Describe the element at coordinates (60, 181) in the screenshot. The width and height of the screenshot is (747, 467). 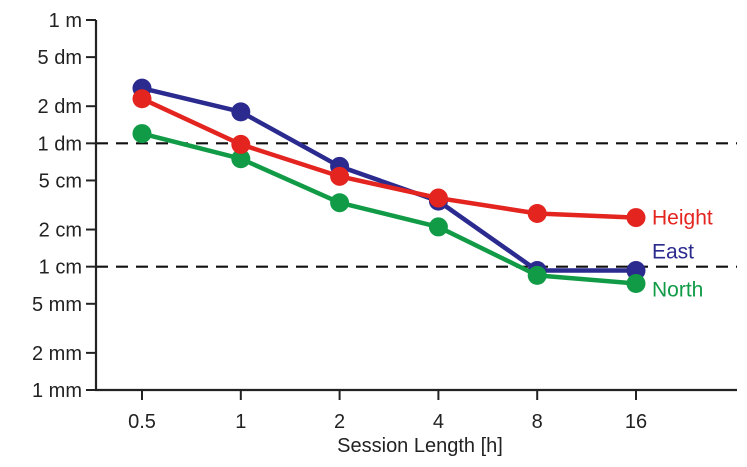
I see `y-tick-label: 5 cm` at that location.